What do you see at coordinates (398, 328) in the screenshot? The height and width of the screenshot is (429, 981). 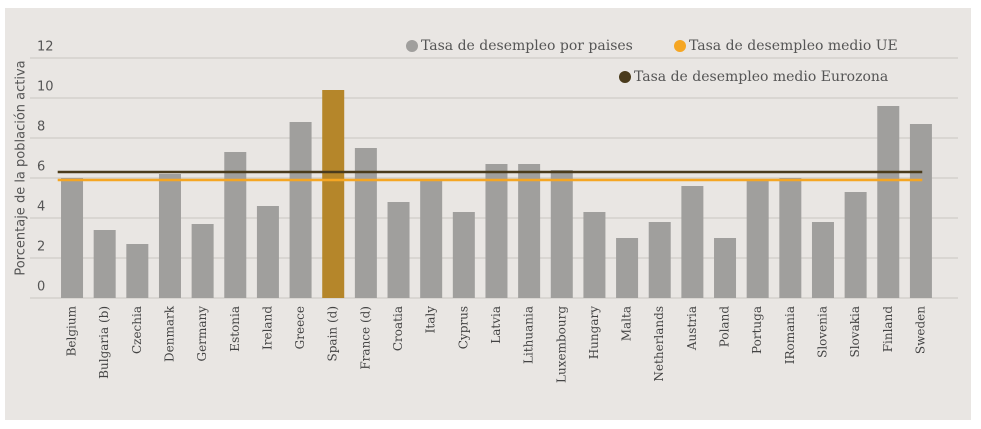 I see `x-tick-label: Croatia` at bounding box center [398, 328].